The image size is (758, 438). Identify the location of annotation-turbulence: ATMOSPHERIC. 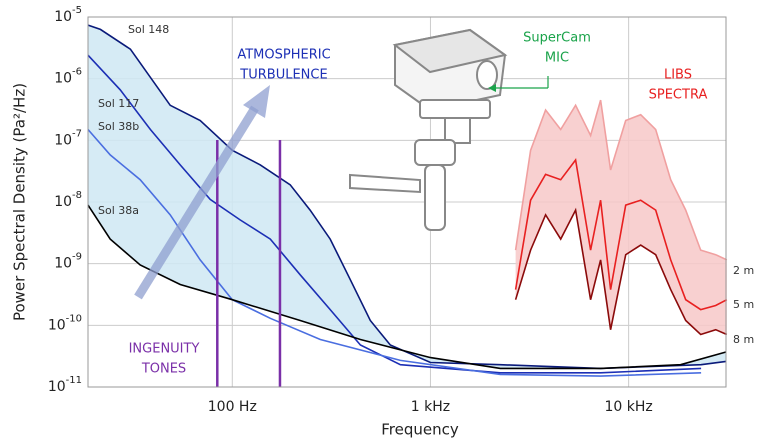
(283, 55).